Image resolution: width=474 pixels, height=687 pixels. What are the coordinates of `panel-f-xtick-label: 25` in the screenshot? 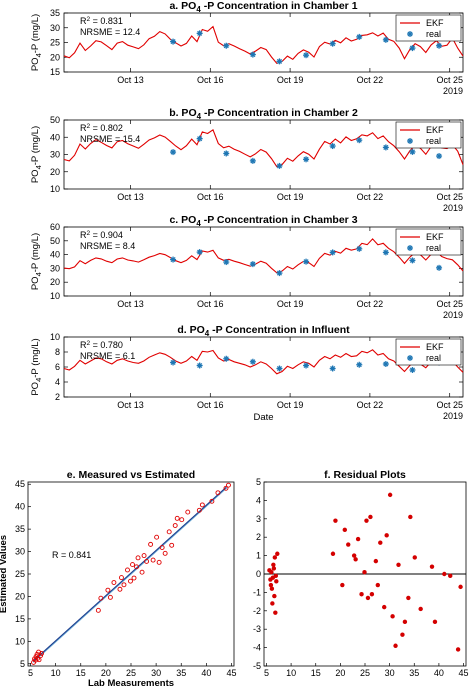 It's located at (365, 673).